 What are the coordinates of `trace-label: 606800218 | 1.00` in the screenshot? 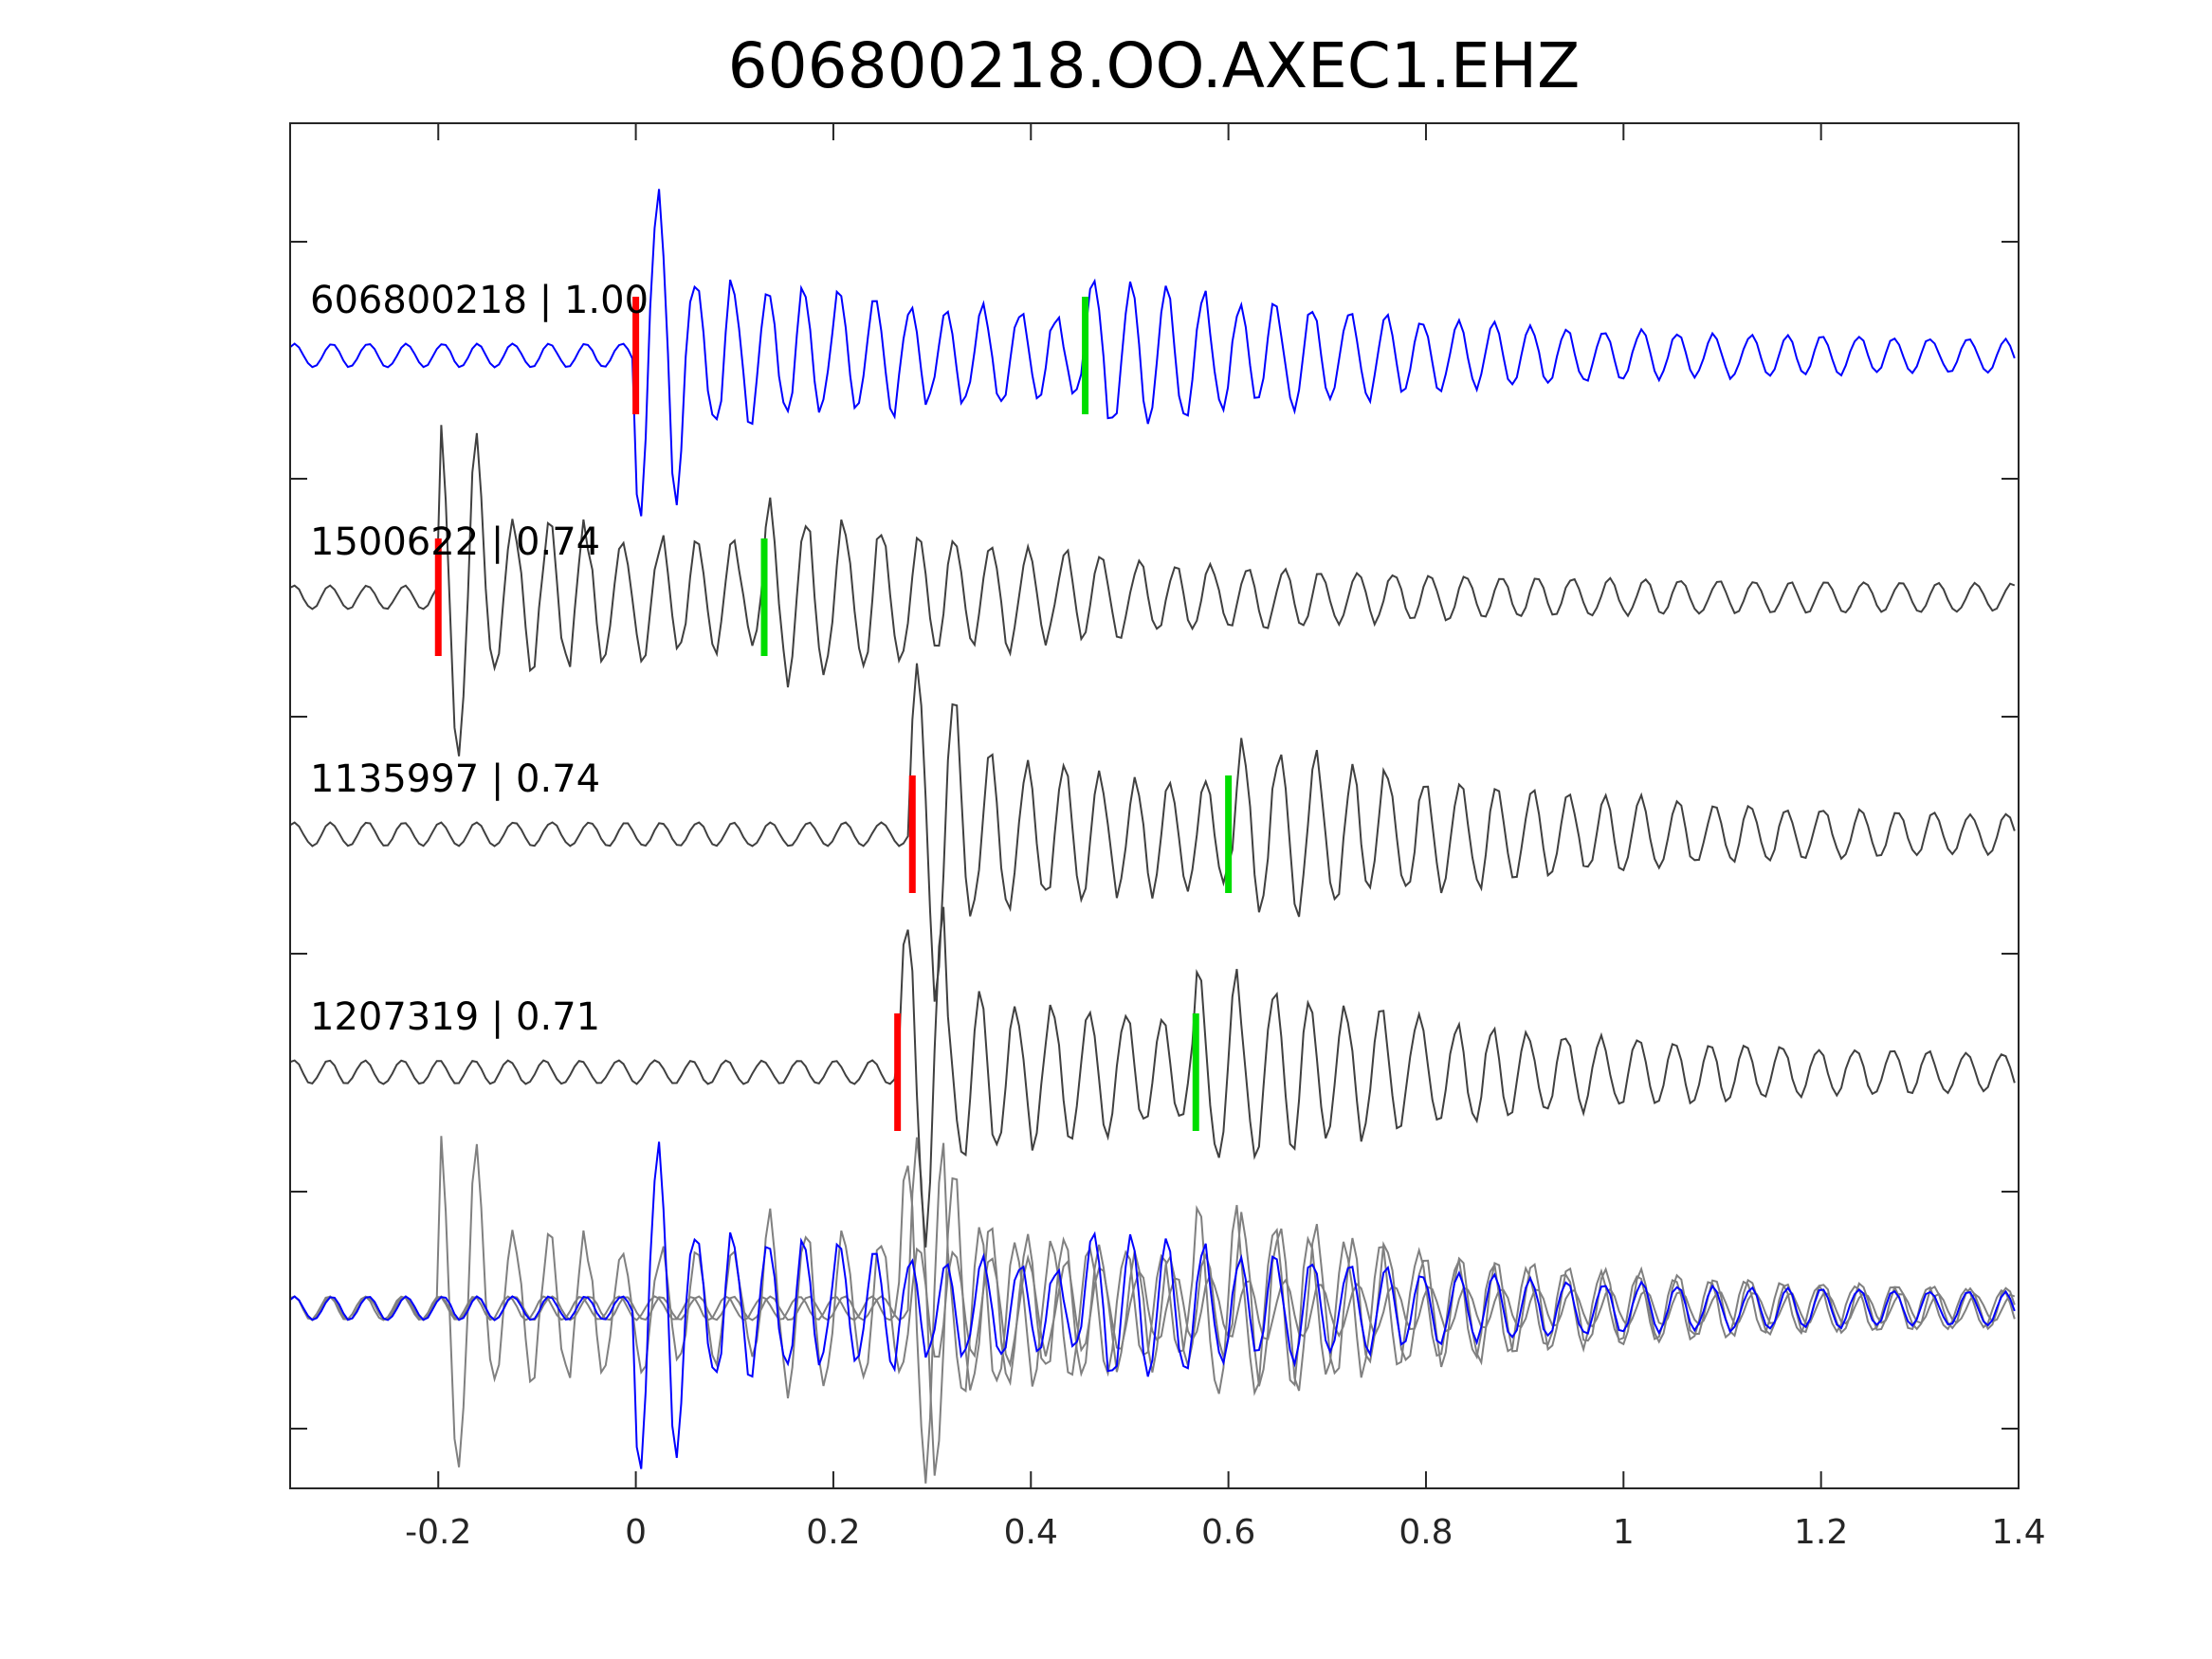 It's located at (479, 300).